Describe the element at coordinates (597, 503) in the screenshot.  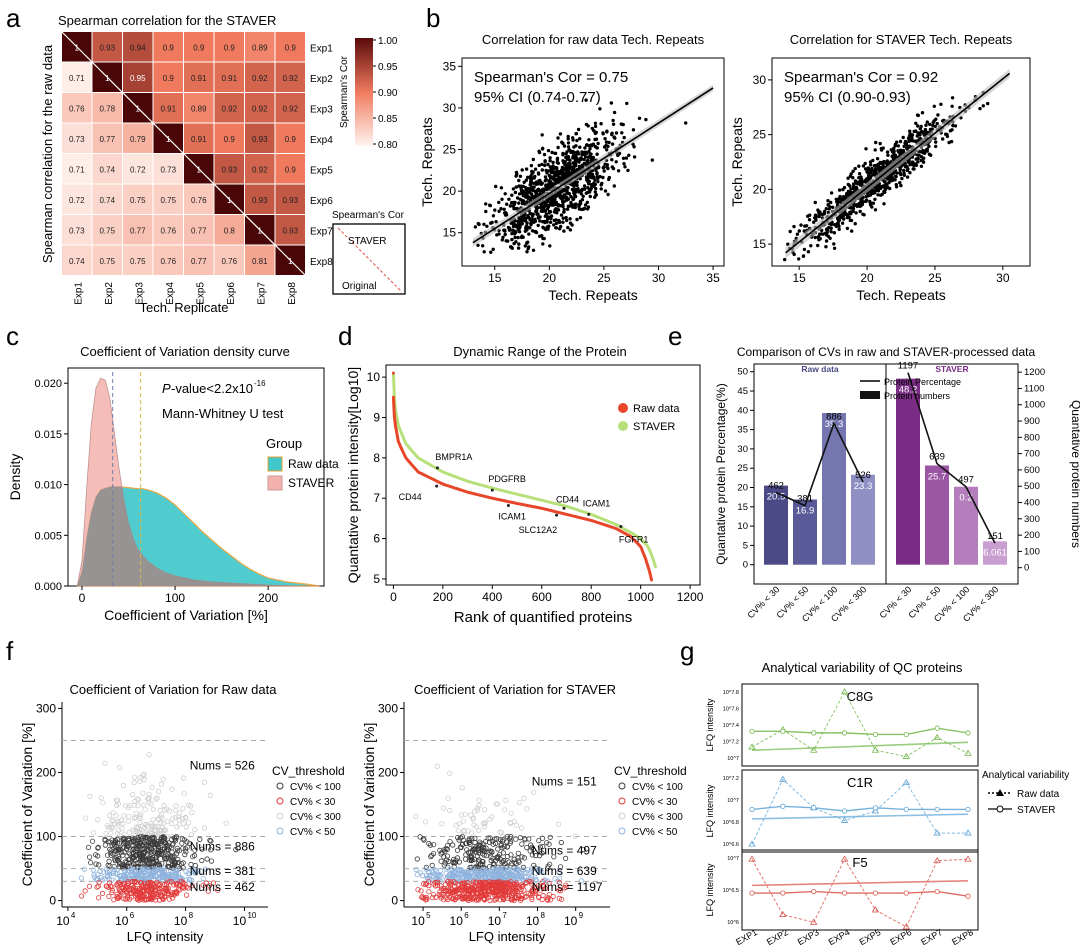
I see `dynamic-gene-label: ICAM1` at that location.